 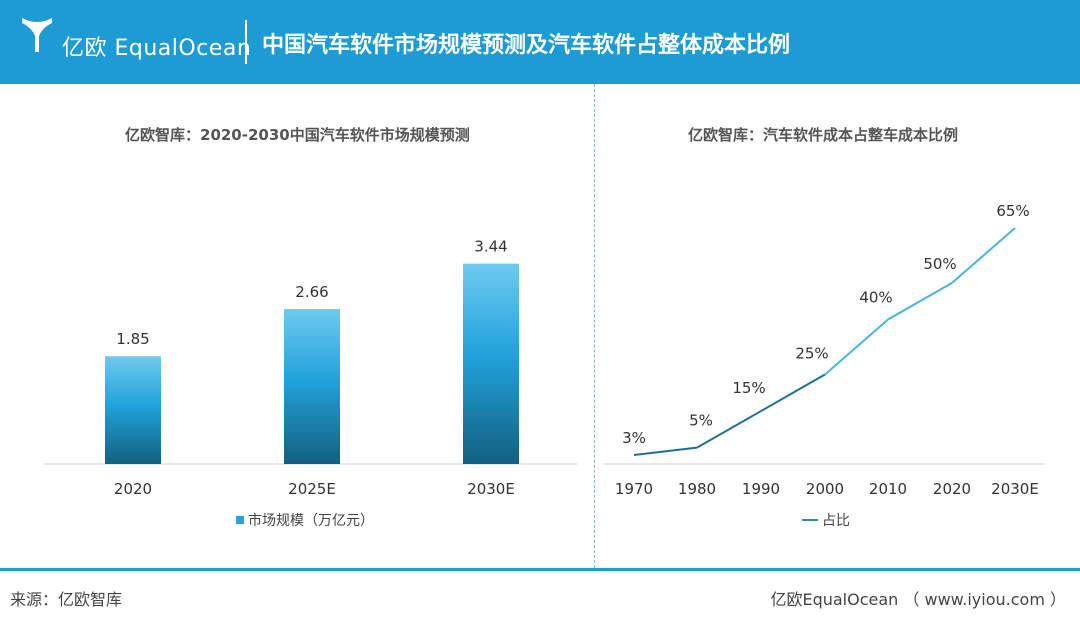 What do you see at coordinates (823, 135) in the screenshot?
I see `line-chart-title: 亿欧智库：汽车软件成本占整车成本比例` at bounding box center [823, 135].